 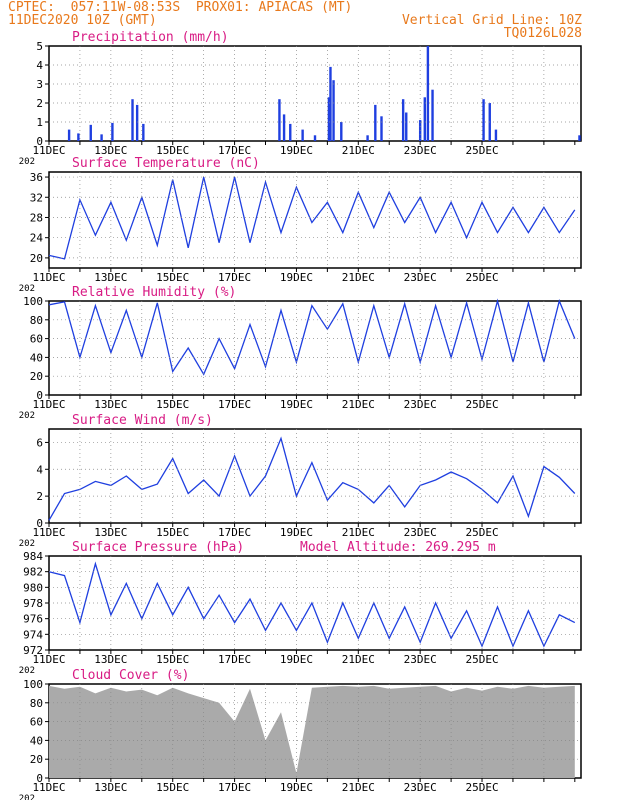 I want to click on panel-title: Surface Pressure (hPa), so click(x=158, y=547).